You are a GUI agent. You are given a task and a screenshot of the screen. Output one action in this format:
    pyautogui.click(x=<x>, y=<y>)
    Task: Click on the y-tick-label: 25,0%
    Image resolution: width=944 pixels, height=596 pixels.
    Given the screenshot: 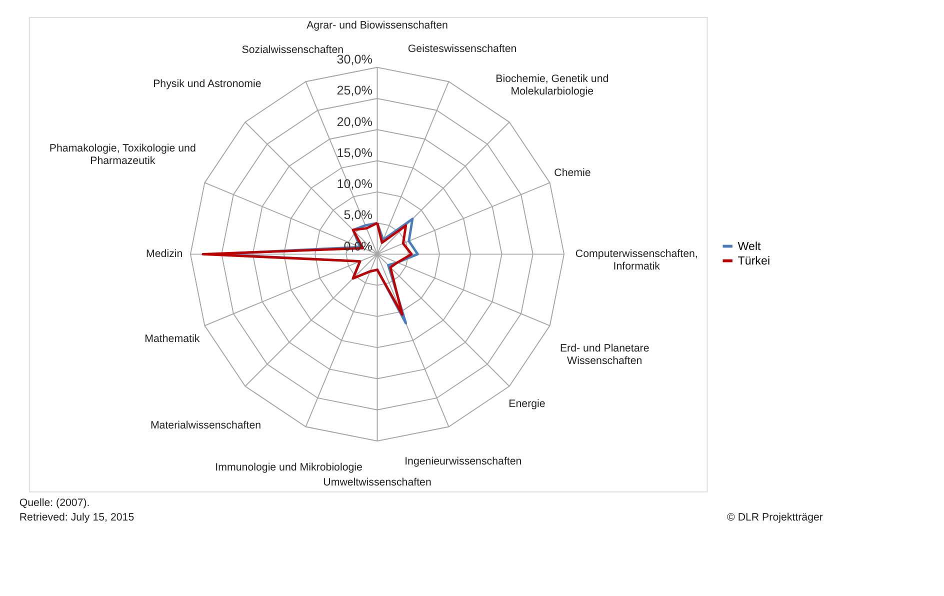 What is the action you would take?
    pyautogui.click(x=354, y=91)
    